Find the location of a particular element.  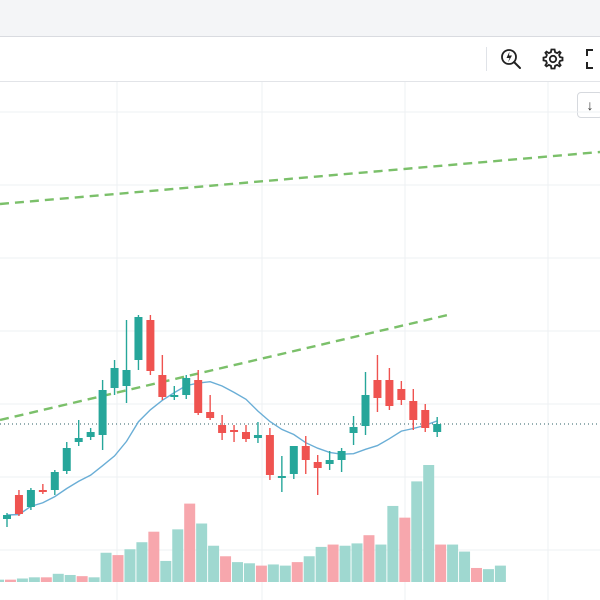

chart-toolbar is located at coordinates (300, 59).